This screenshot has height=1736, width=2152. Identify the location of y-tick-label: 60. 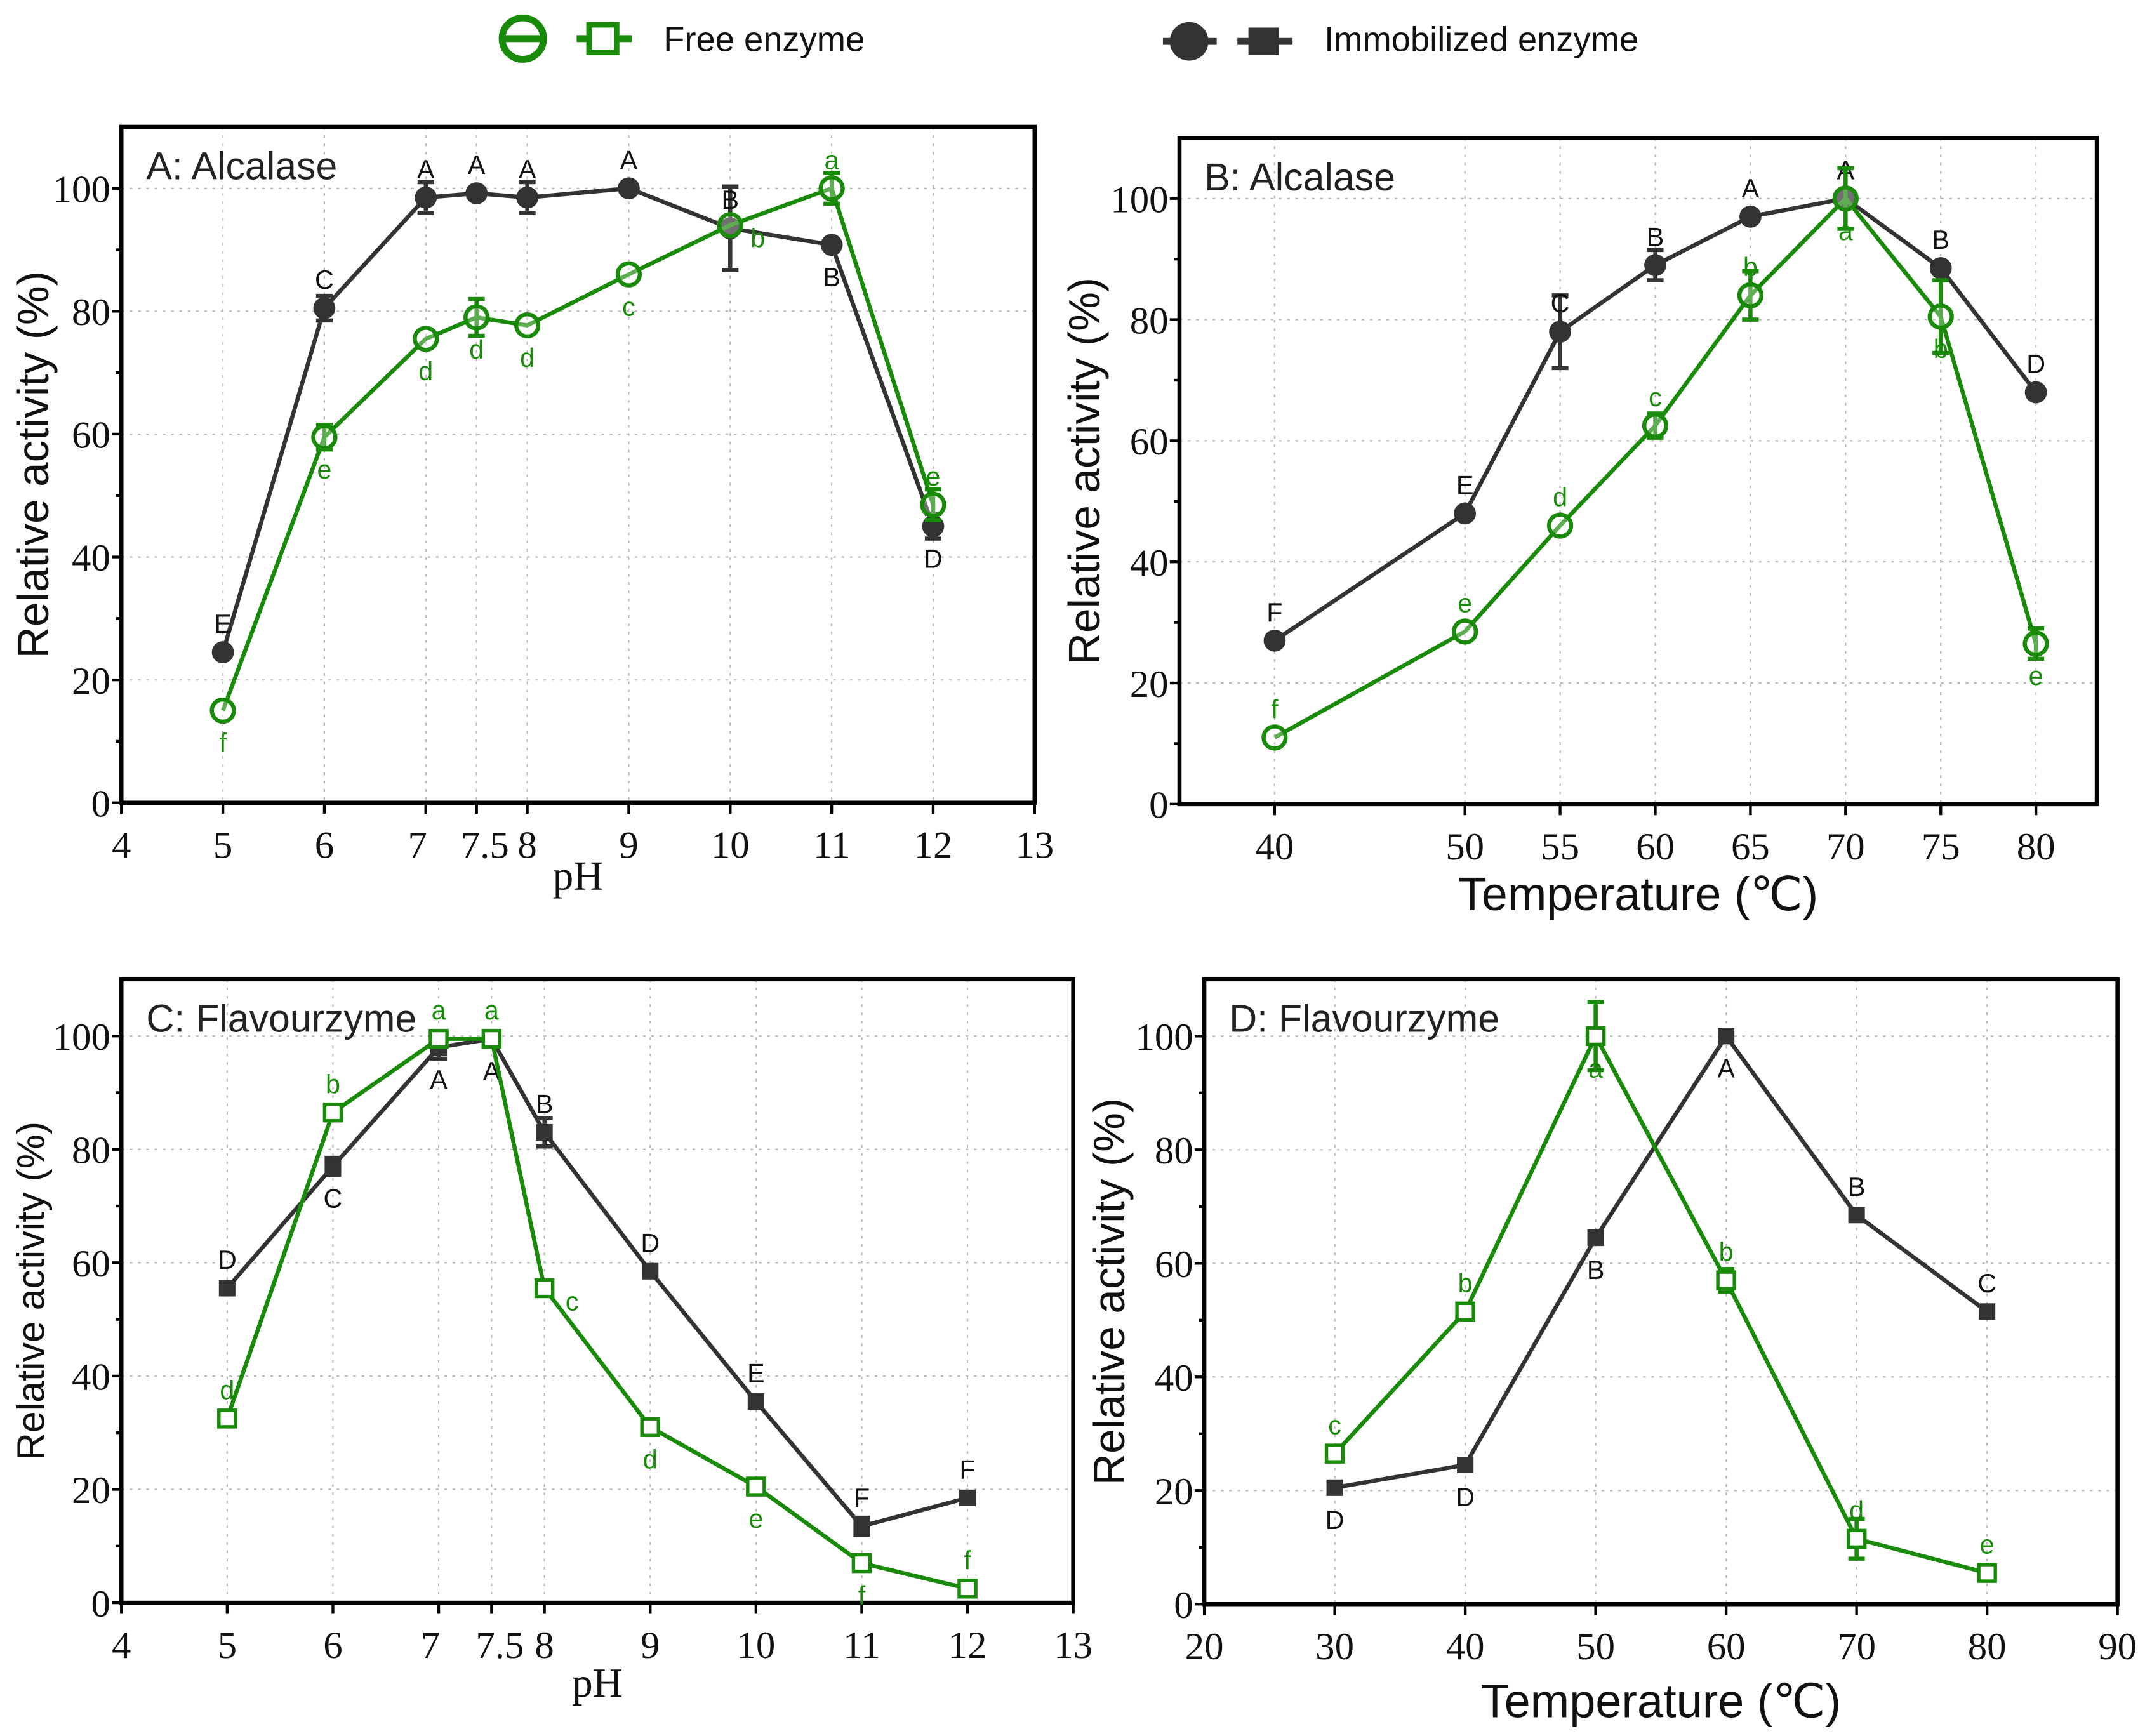
(1149, 442).